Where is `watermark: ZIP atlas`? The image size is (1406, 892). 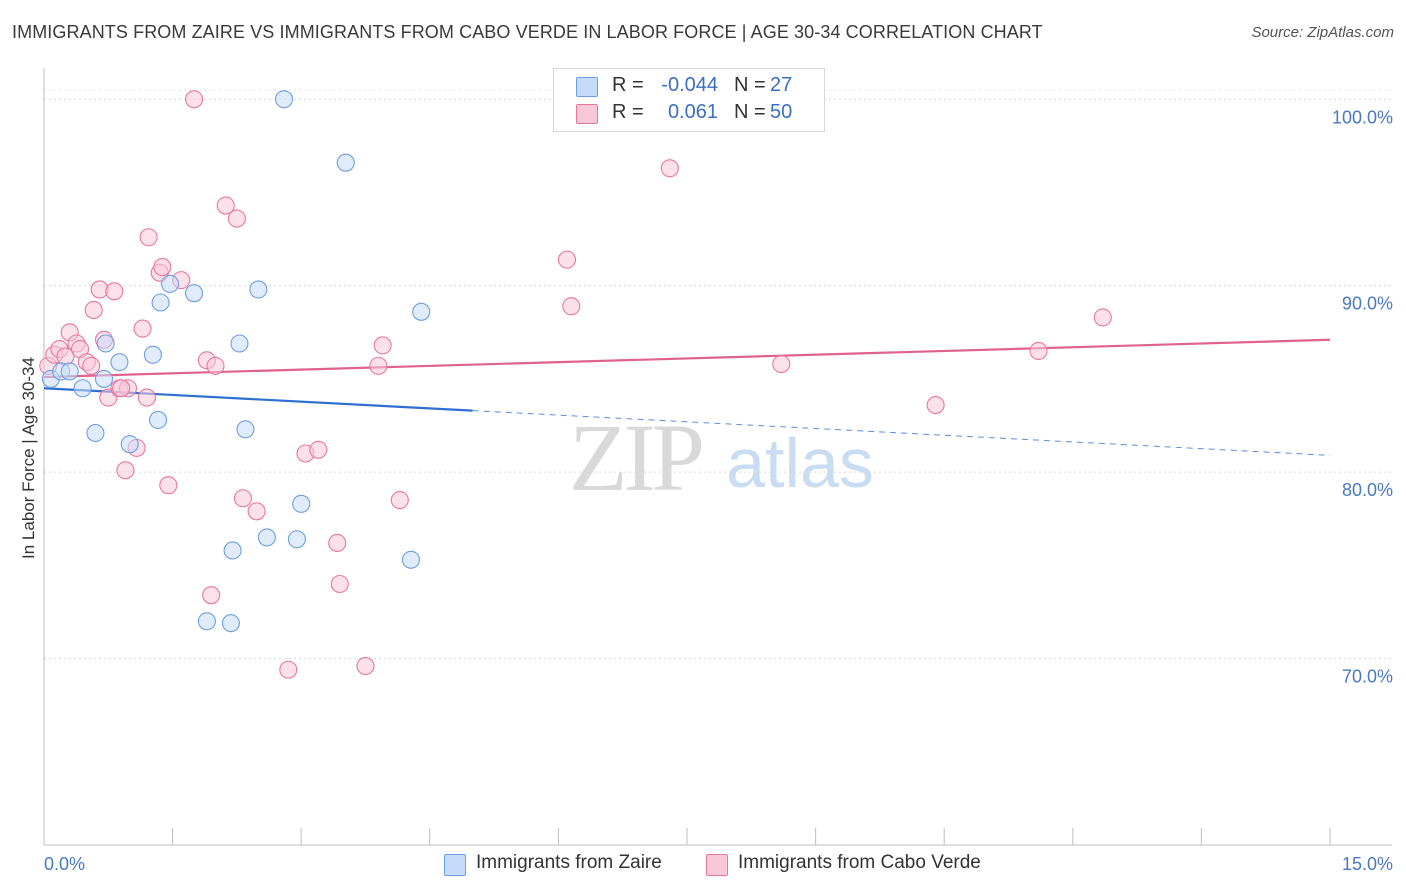 watermark: ZIP atlas is located at coordinates (721, 457).